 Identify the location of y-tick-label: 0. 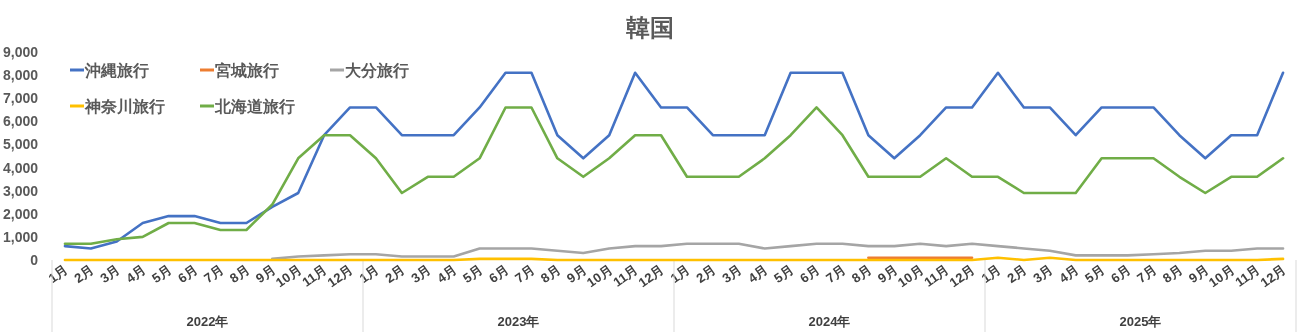
(34, 260).